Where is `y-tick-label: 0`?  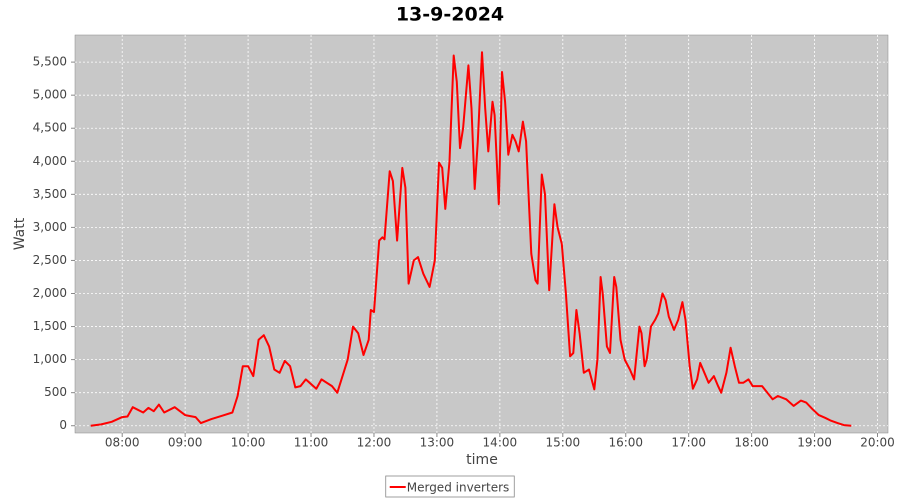 y-tick-label: 0 is located at coordinates (63, 425).